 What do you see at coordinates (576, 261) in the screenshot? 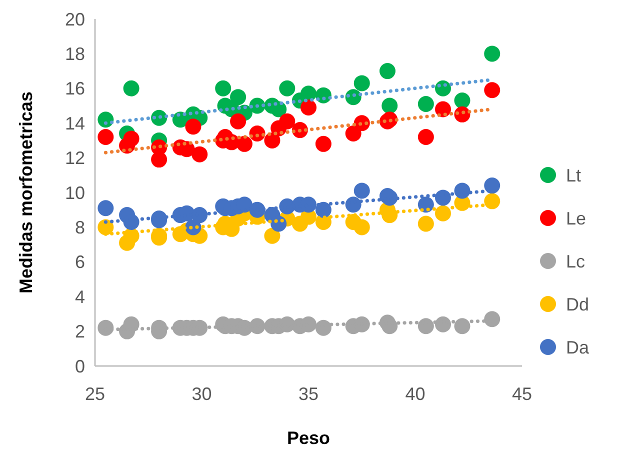
I see `legend-label: Lc` at bounding box center [576, 261].